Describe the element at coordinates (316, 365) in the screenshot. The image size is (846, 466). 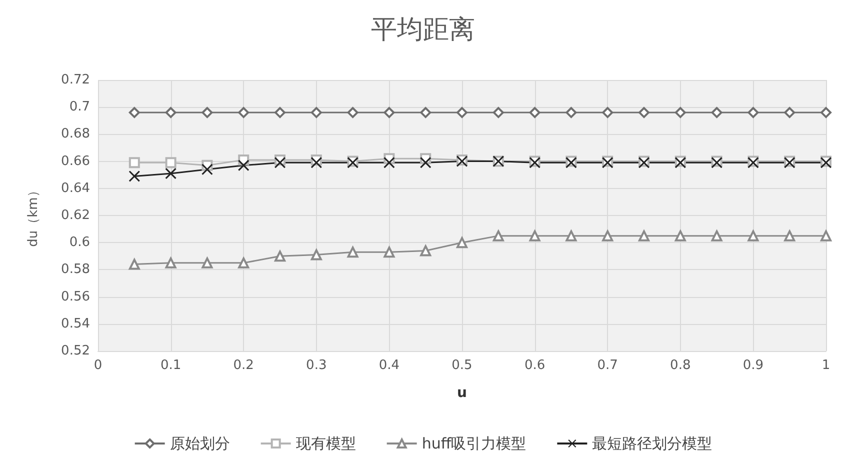
I see `x-tick-label: 0.3` at that location.